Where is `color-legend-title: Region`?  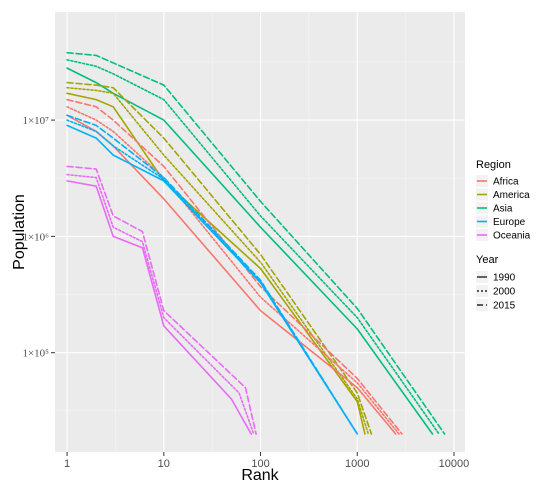
color-legend-title: Region is located at coordinates (493, 165).